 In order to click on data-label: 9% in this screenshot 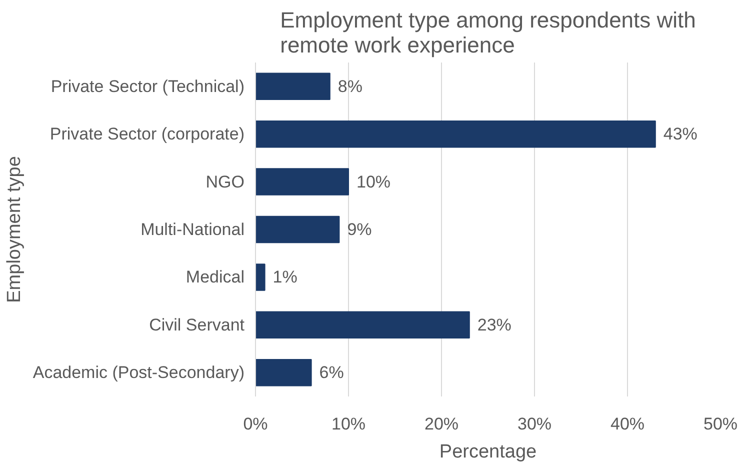, I will do `click(359, 229)`.